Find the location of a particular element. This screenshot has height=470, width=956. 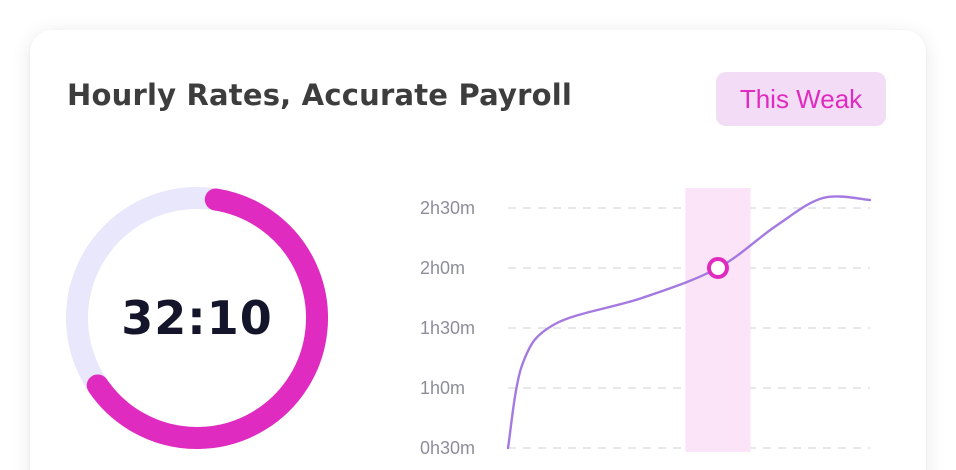

y-tick-label: 2h0m is located at coordinates (442, 268).